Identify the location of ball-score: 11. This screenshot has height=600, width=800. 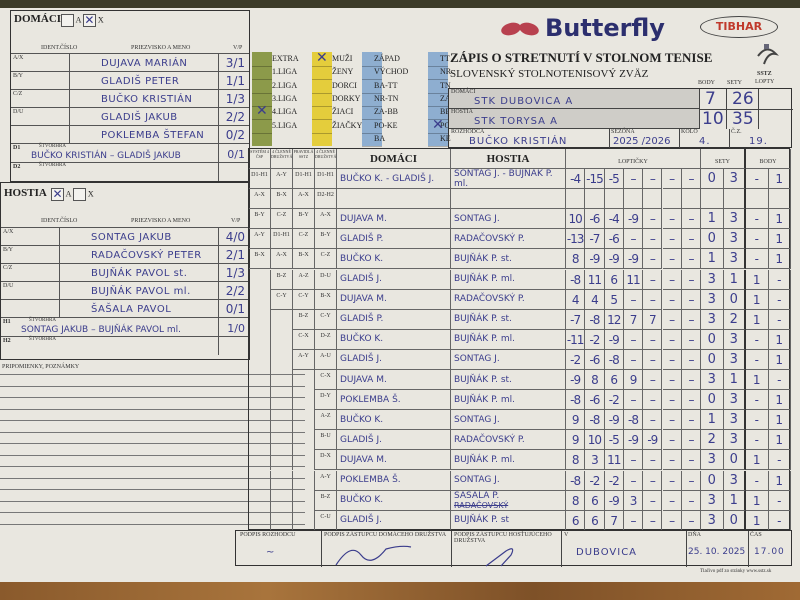
(633, 279).